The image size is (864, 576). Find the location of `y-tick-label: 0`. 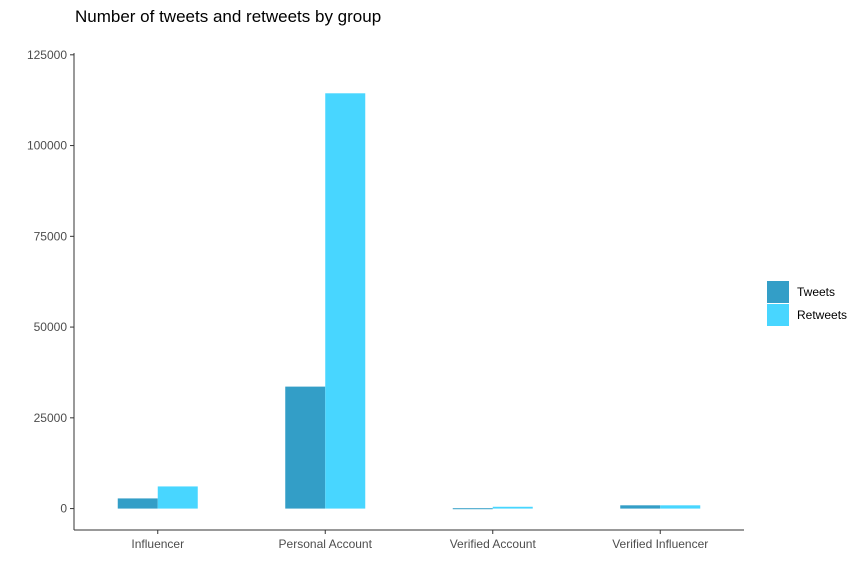

y-tick-label: 0 is located at coordinates (63, 509).